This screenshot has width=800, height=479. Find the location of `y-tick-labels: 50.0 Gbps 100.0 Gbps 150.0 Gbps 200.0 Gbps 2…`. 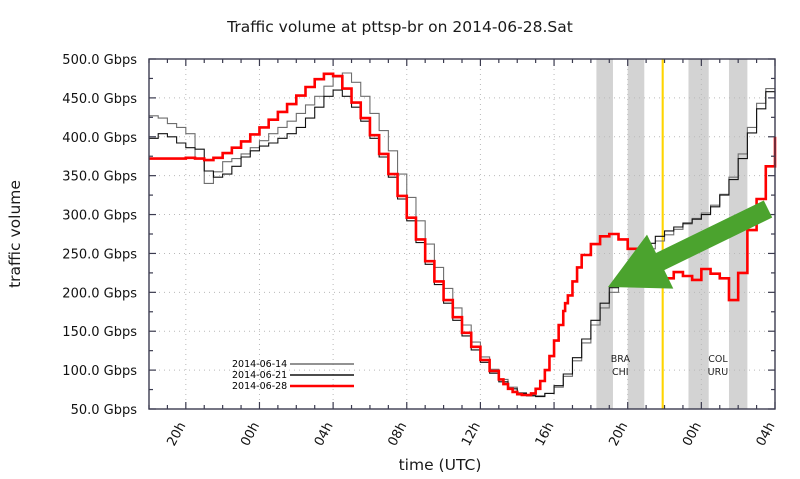

y-tick-labels: 50.0 Gbps 100.0 Gbps 150.0 Gbps 200.0 Gbps 2… is located at coordinates (99, 235).